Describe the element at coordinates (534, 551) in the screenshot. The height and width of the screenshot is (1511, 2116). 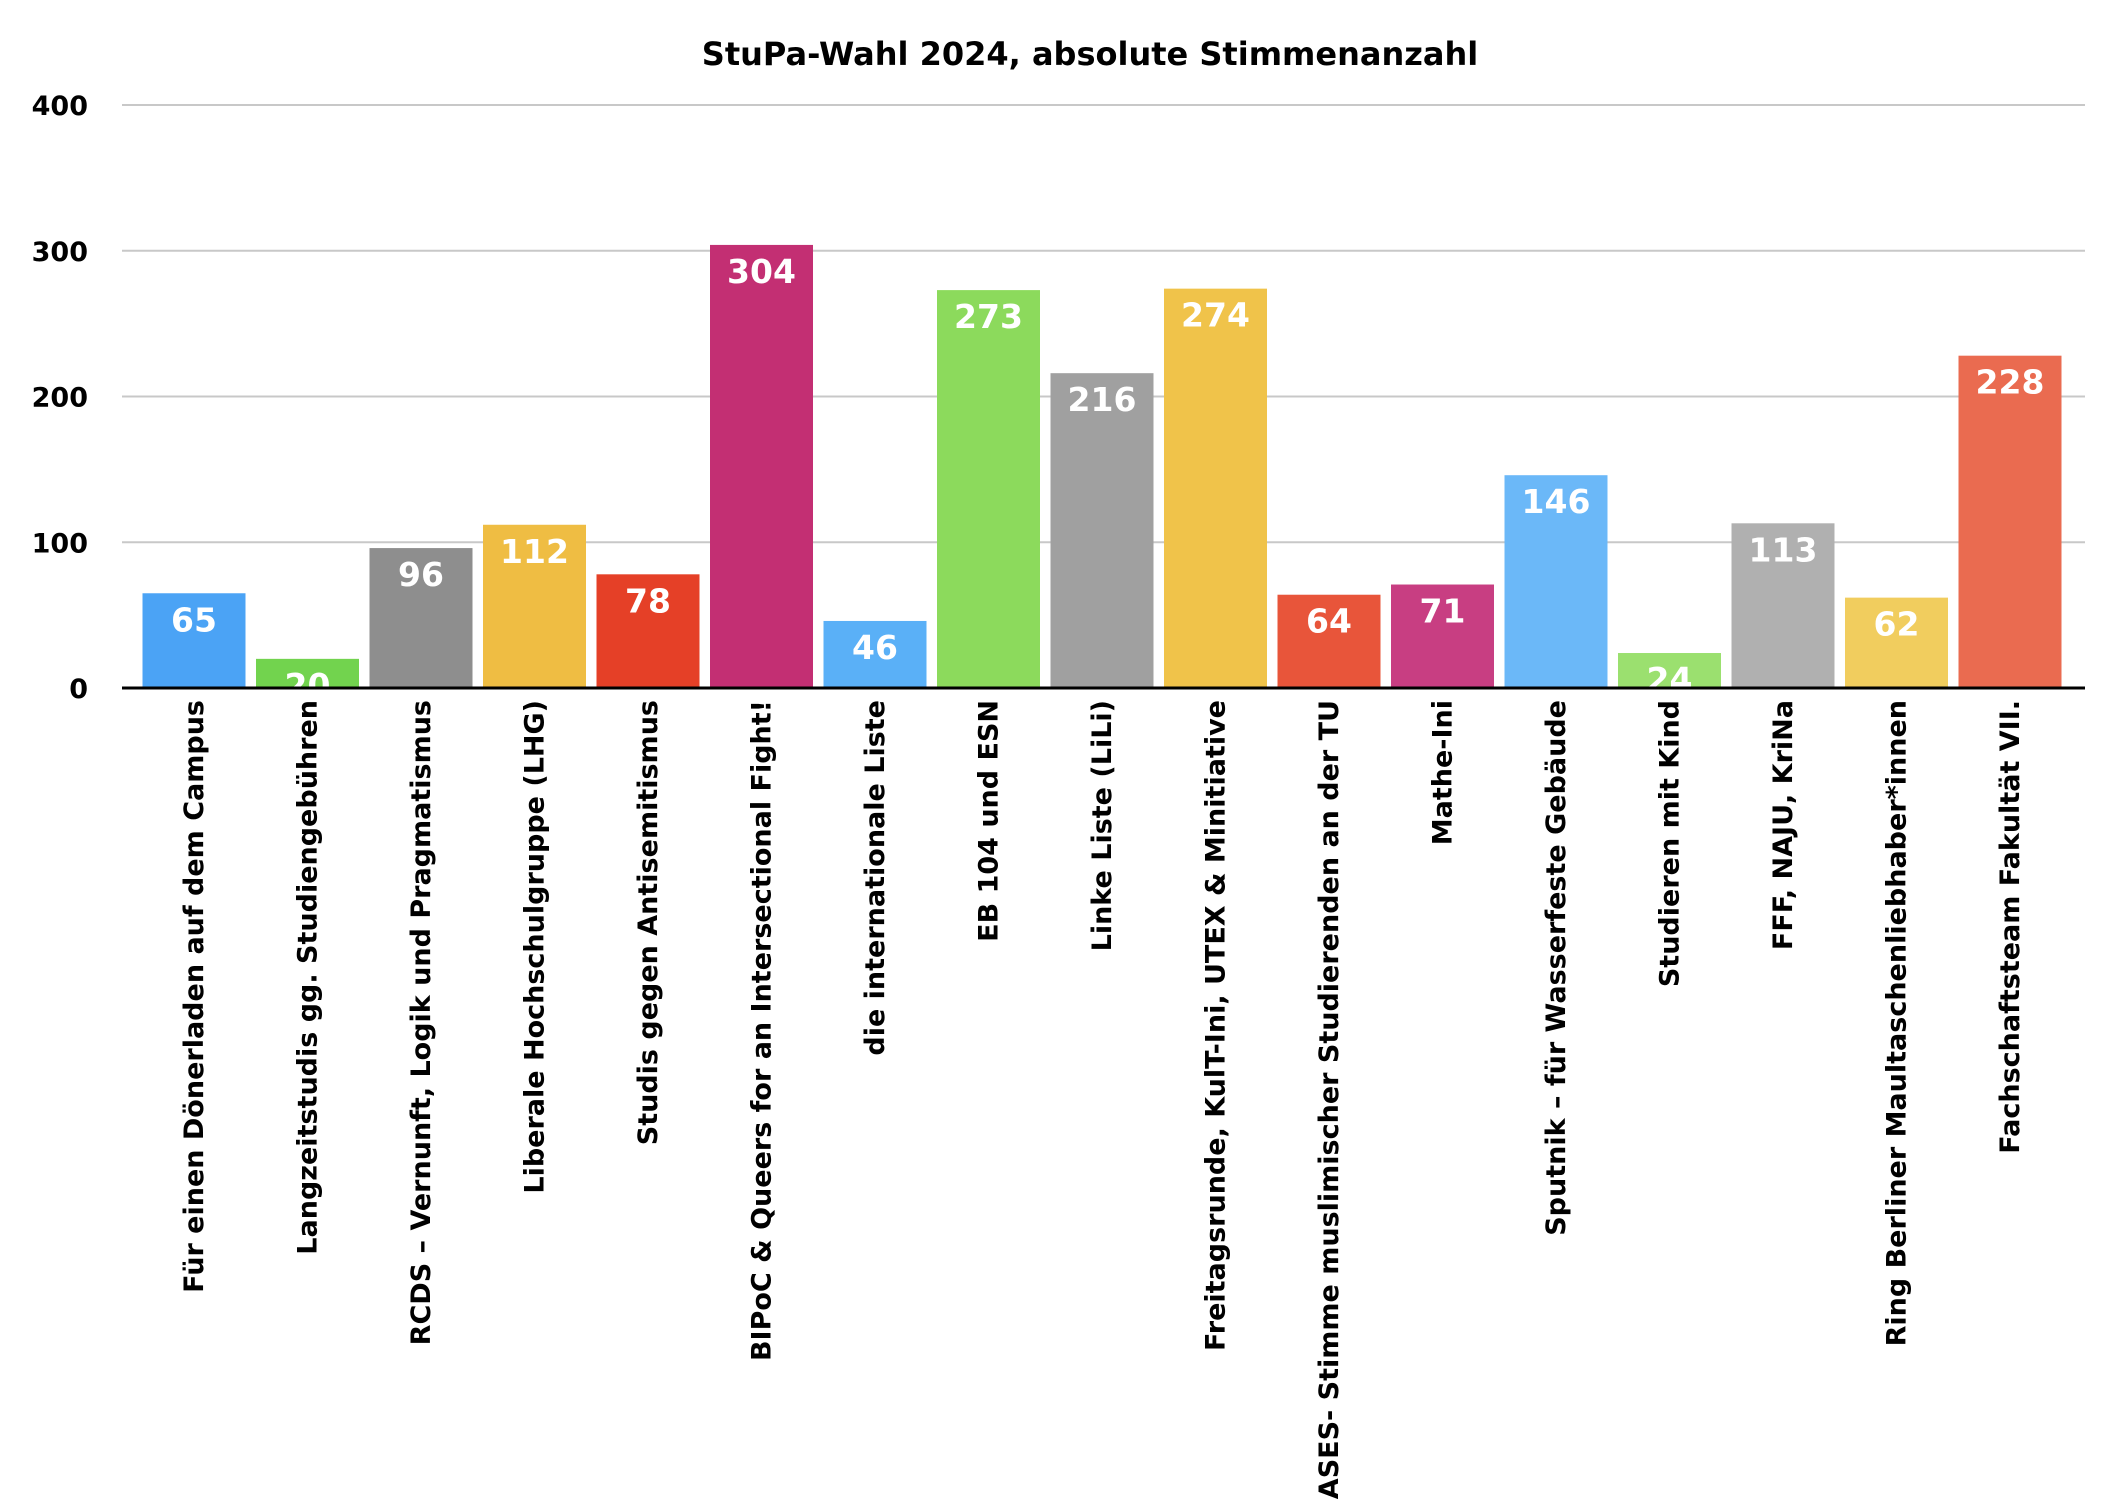
I see `data-label: 112` at that location.